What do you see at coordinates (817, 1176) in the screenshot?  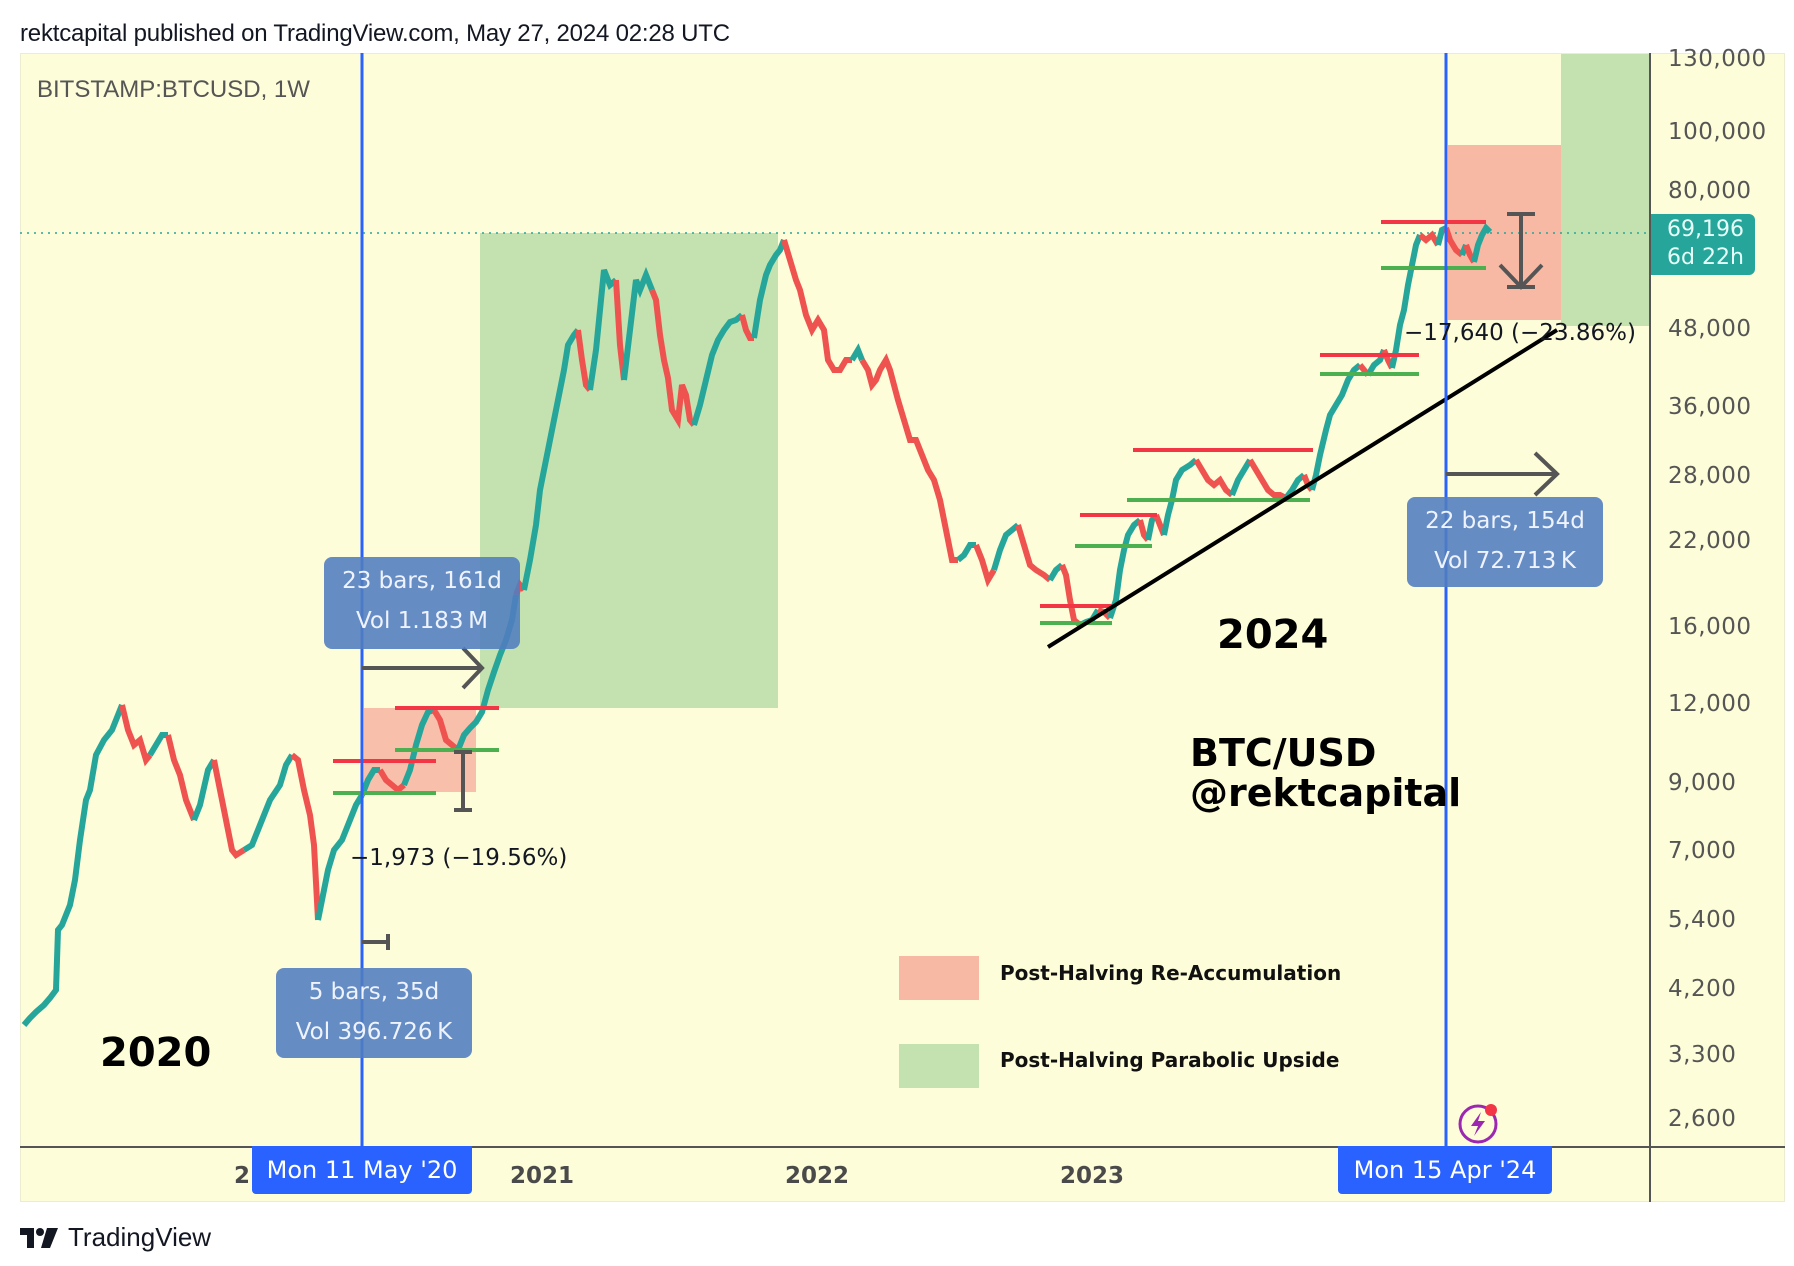 I see `time-tick-2022: 2022` at bounding box center [817, 1176].